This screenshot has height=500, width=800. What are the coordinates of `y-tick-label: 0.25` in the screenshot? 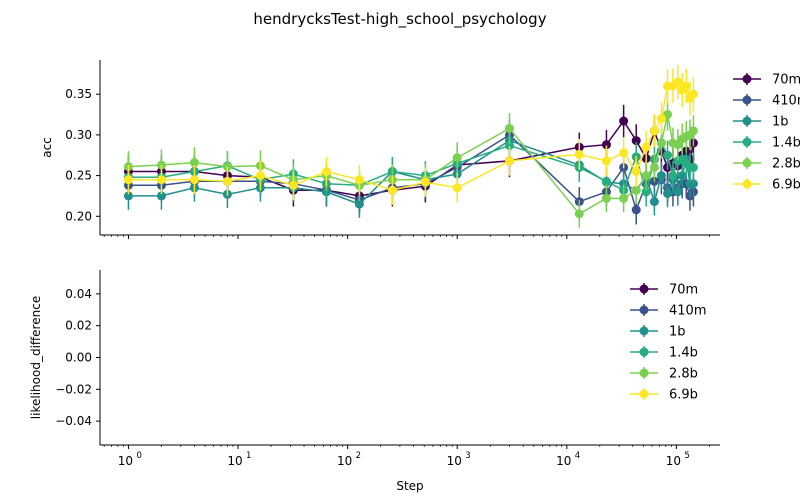 It's located at (78, 176).